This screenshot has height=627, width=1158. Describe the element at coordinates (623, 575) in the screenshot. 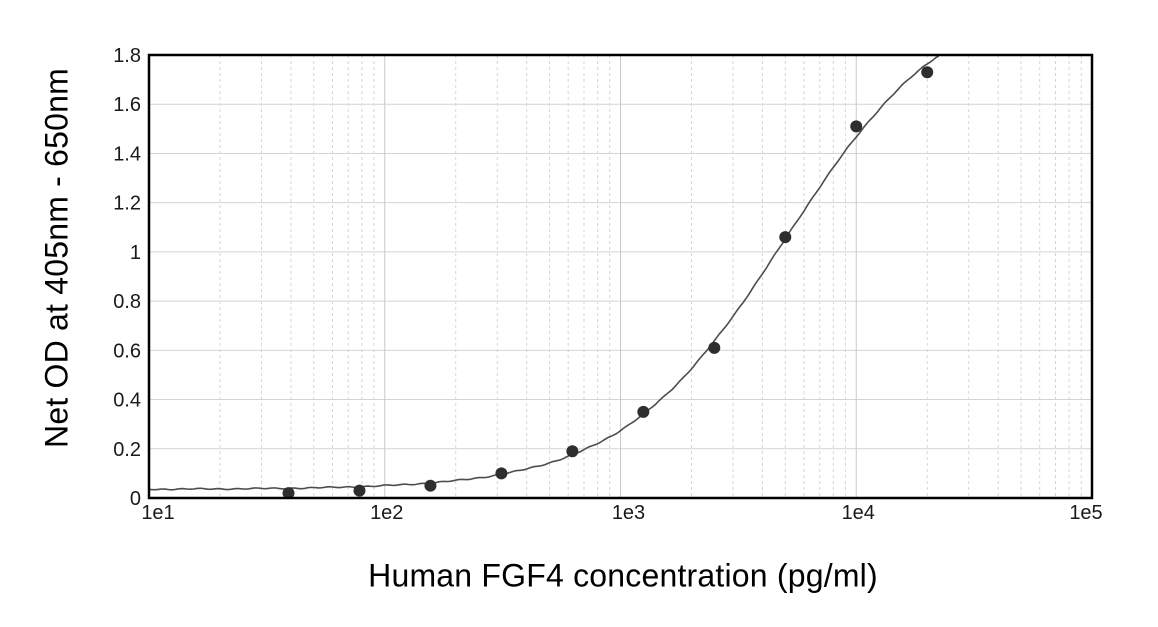

I see `x-axis-title: Human FGF4 concentration (pg/ml)` at that location.